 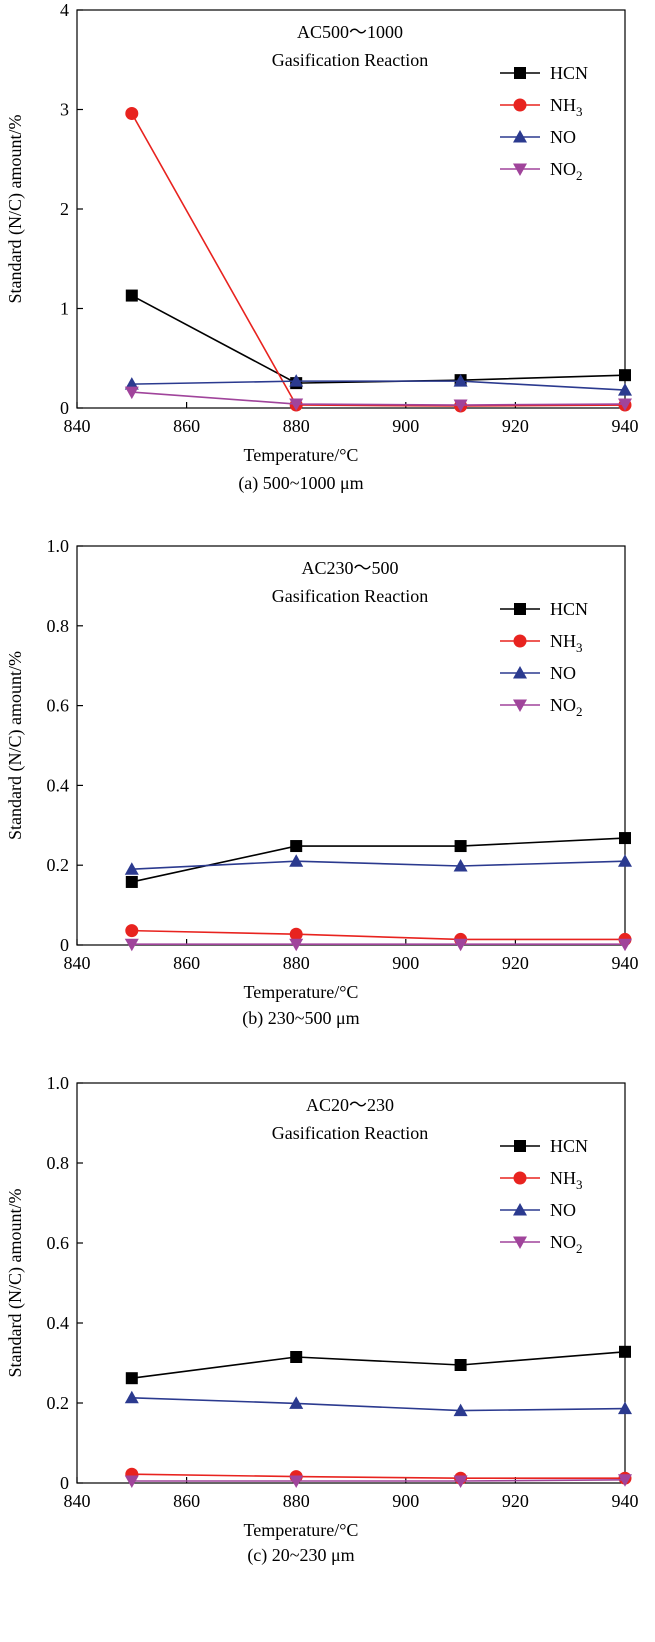 What do you see at coordinates (378, 398) in the screenshot?
I see `series-line-no2` at bounding box center [378, 398].